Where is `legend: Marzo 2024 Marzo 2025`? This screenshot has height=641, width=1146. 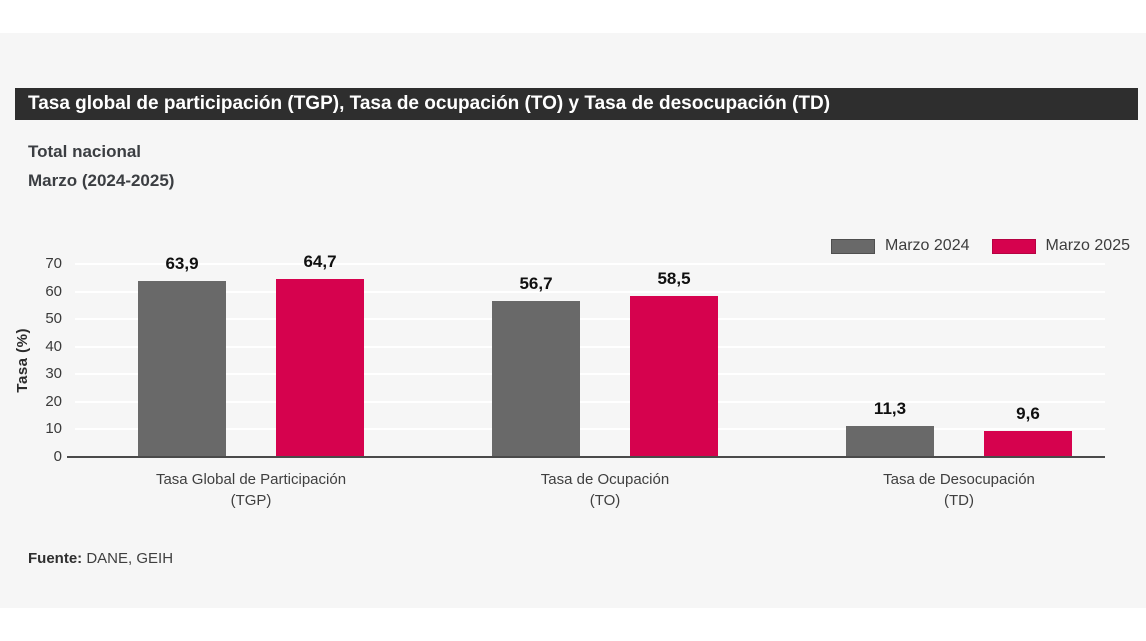 legend: Marzo 2024 Marzo 2025 is located at coordinates (980, 246).